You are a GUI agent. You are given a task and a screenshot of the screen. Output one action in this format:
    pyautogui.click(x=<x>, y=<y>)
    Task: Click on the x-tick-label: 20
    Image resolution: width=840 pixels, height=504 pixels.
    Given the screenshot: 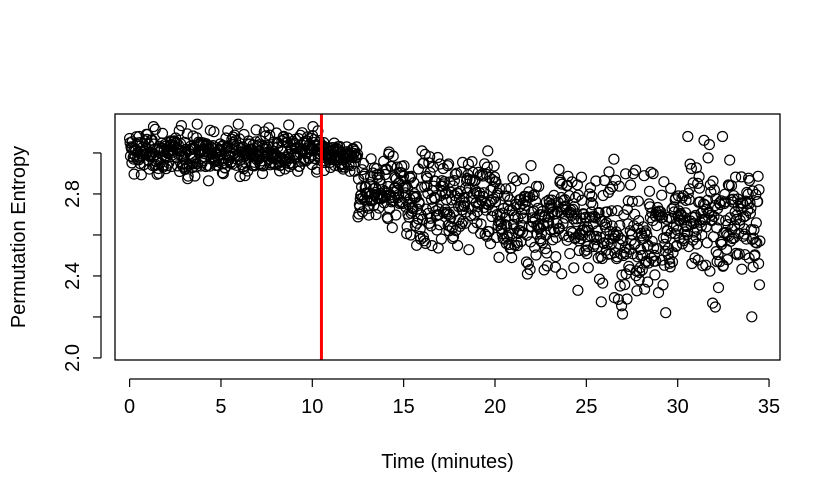 What is the action you would take?
    pyautogui.click(x=495, y=407)
    